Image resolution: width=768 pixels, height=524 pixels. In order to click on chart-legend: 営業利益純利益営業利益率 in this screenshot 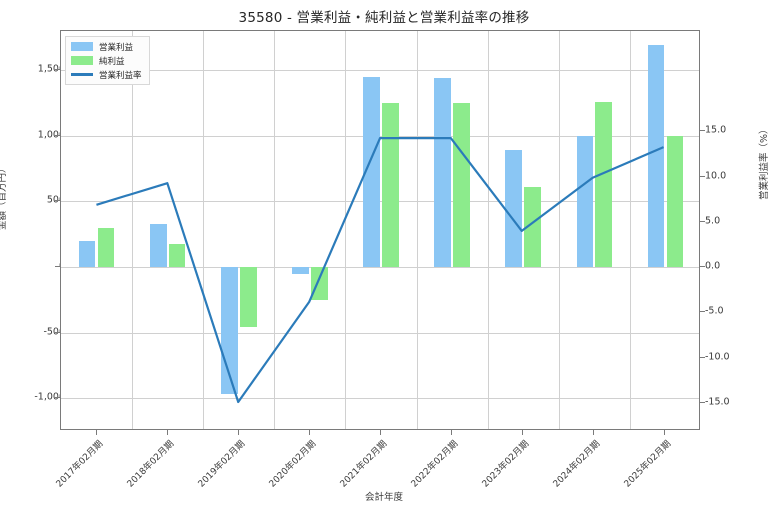, I will do `click(107, 60)`.